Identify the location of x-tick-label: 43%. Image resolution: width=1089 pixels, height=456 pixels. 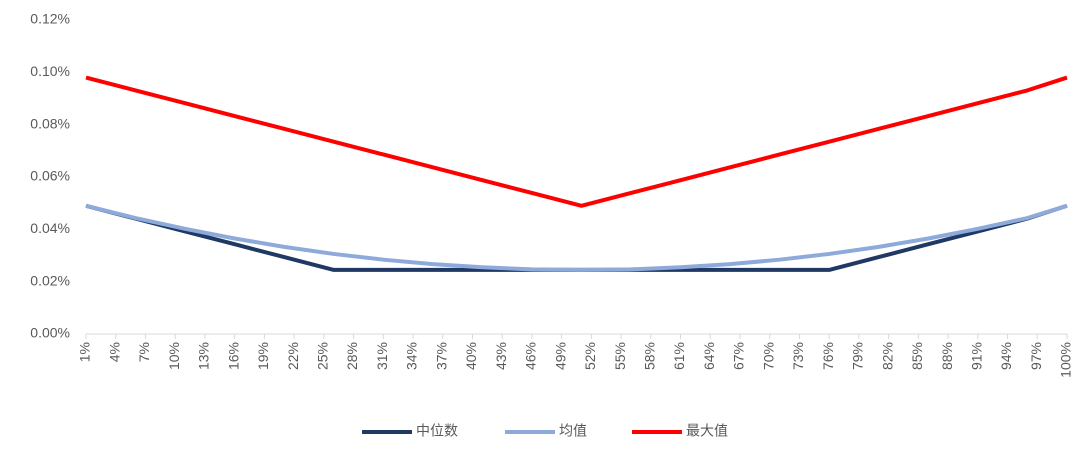
(501, 356).